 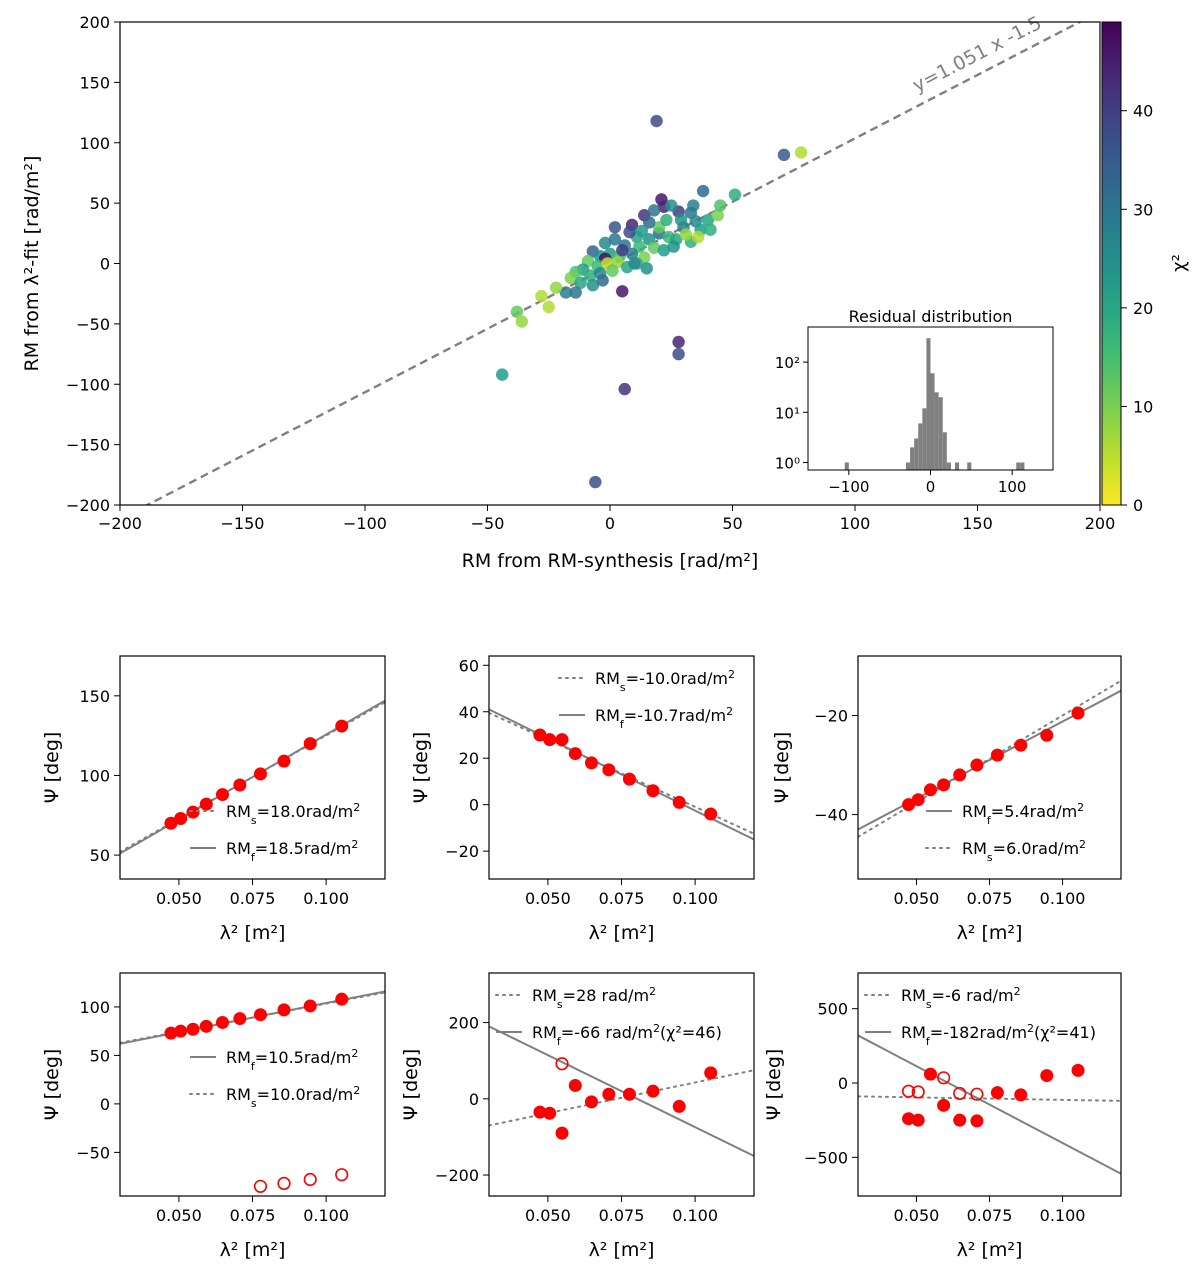 I want to click on x-tick-label: 0.100, so click(x=695, y=898).